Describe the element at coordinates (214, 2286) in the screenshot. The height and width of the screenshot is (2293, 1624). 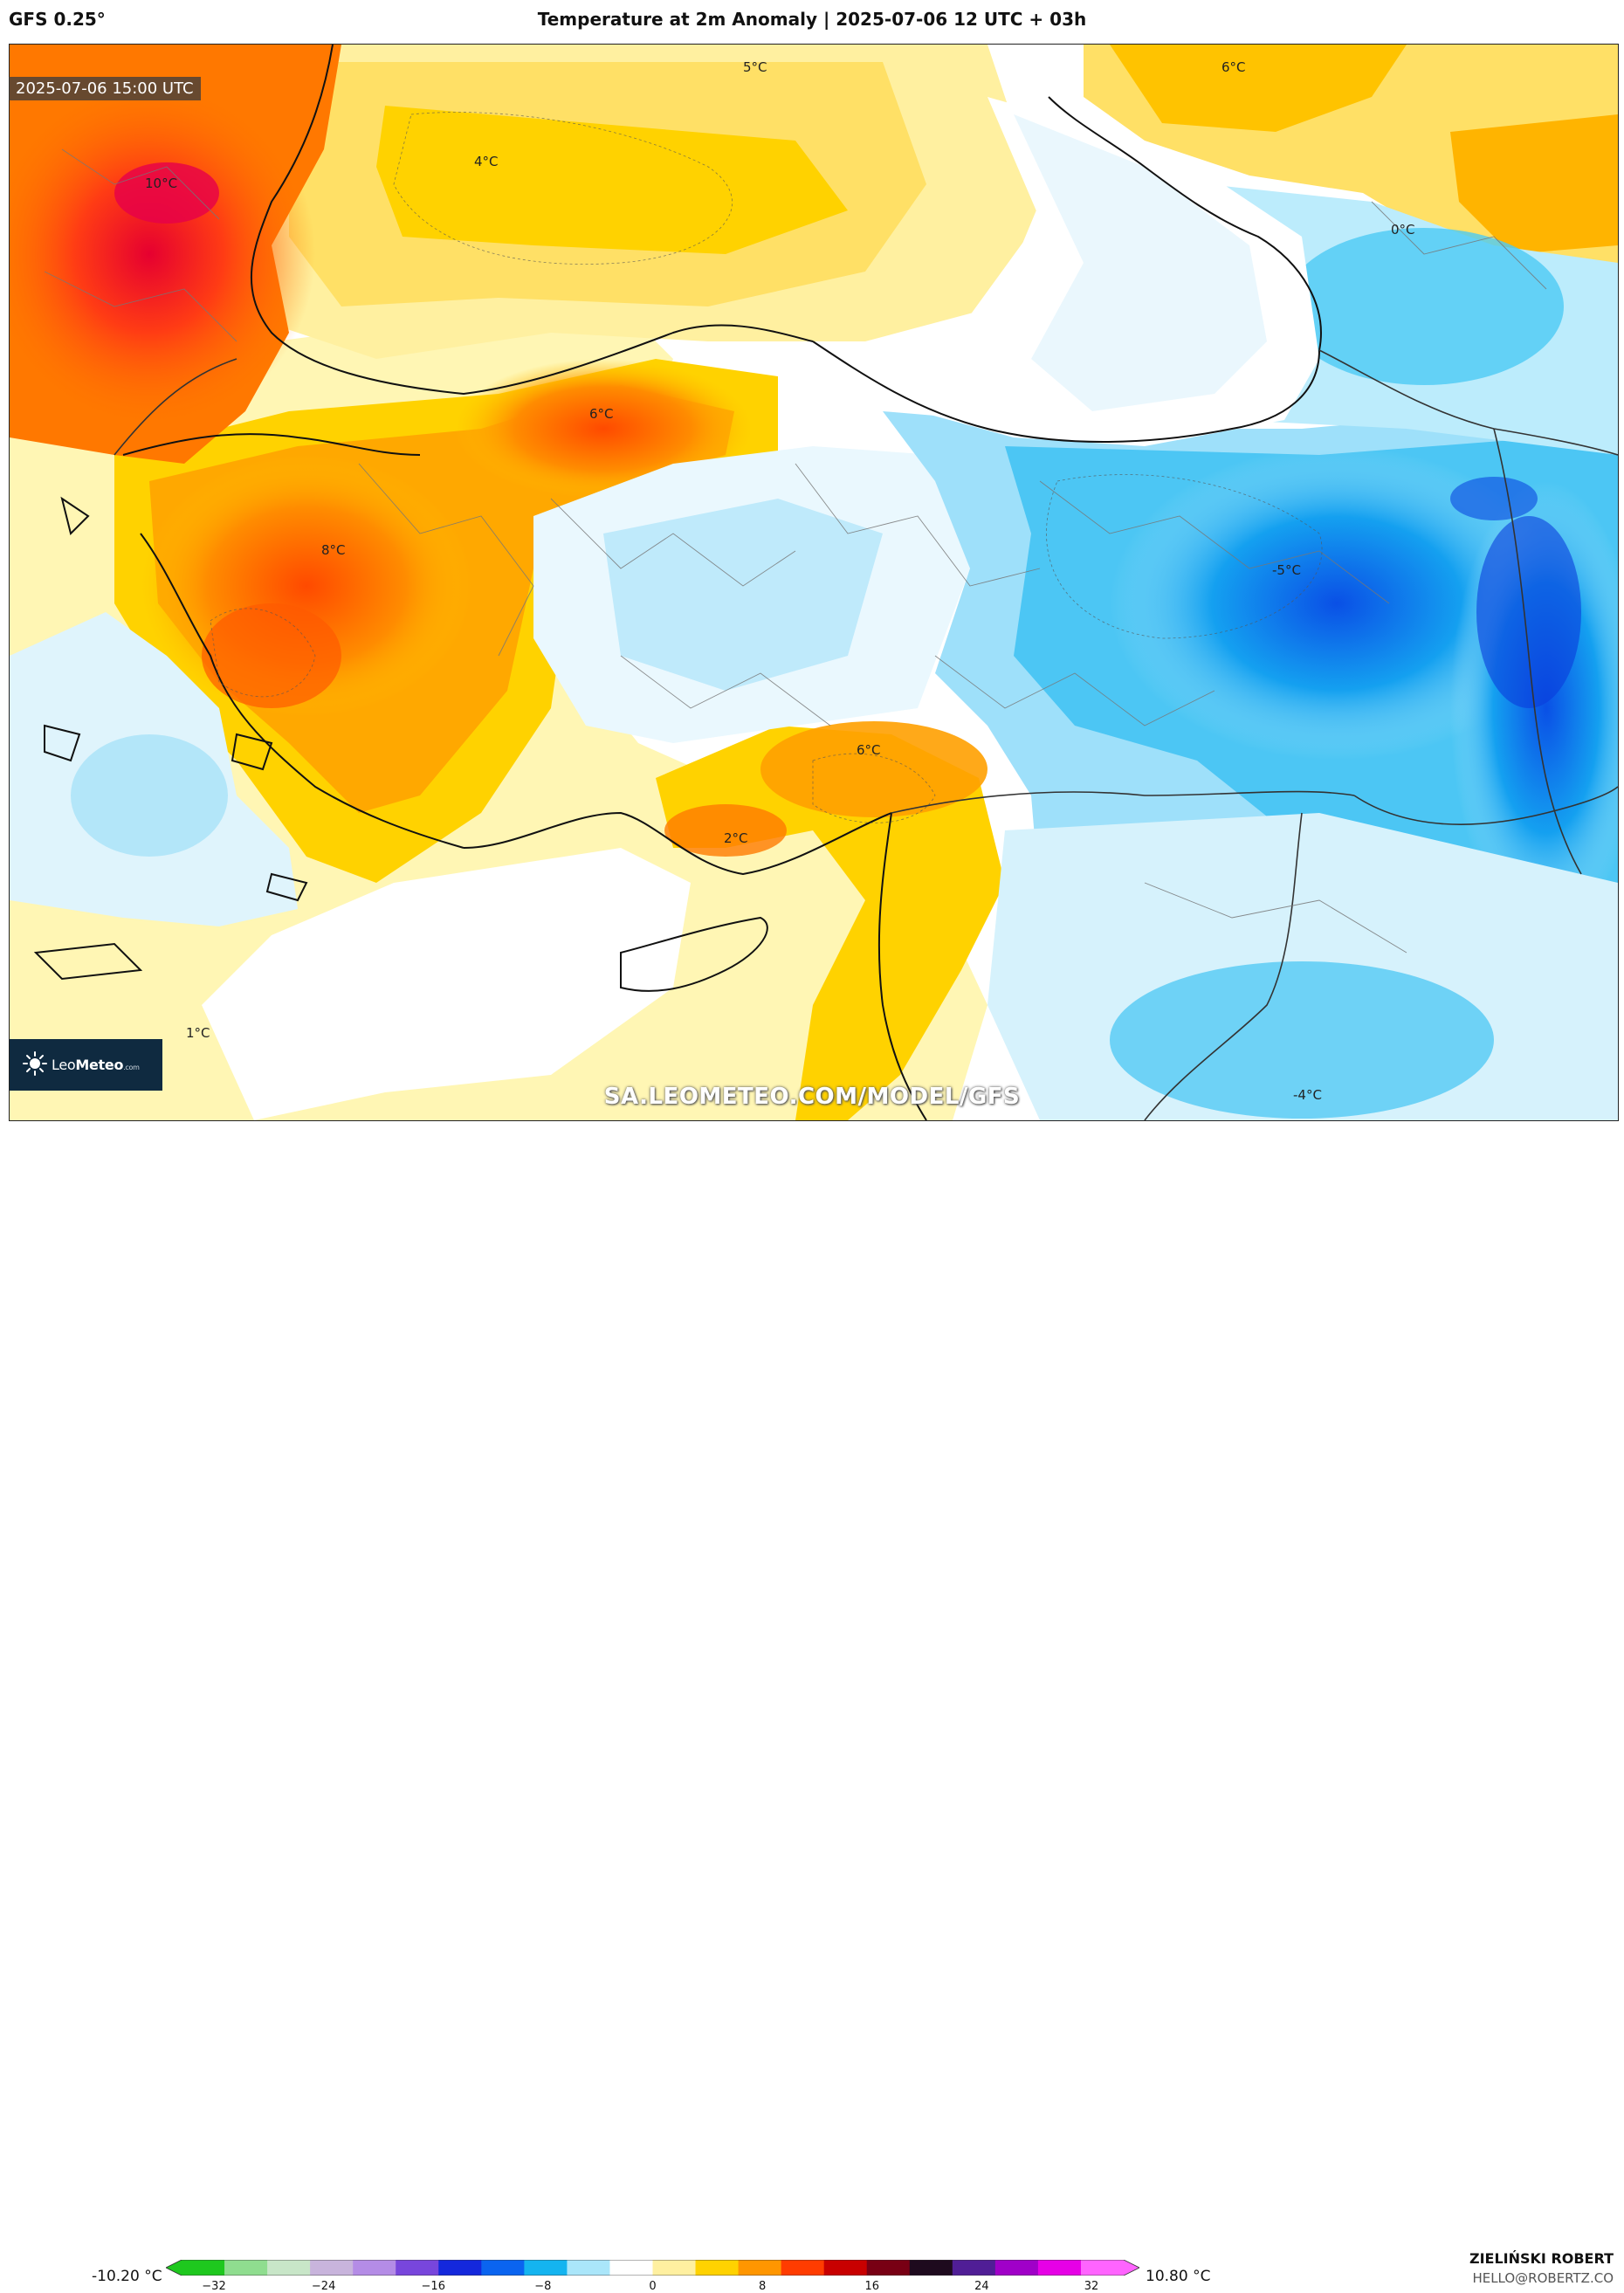
I see `colorbar-tick-label: −32` at that location.